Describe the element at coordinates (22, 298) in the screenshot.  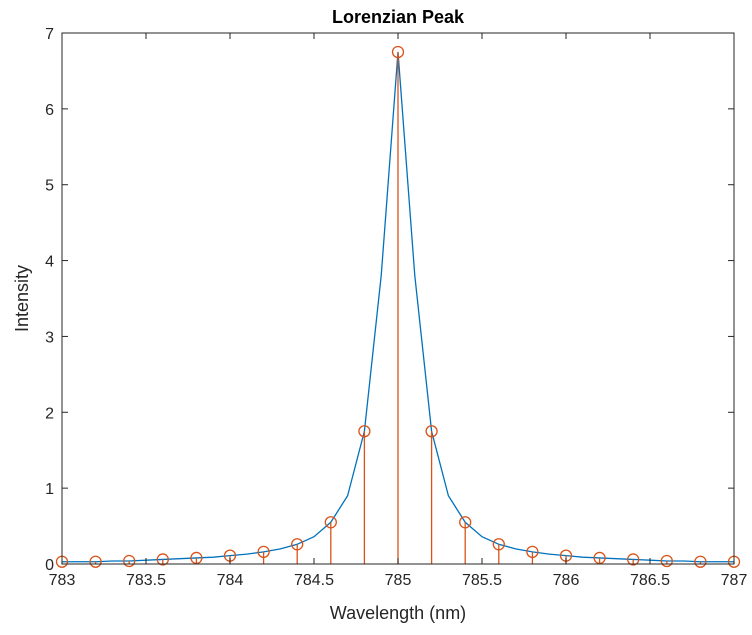
I see `y-axis-title: Intensity` at that location.